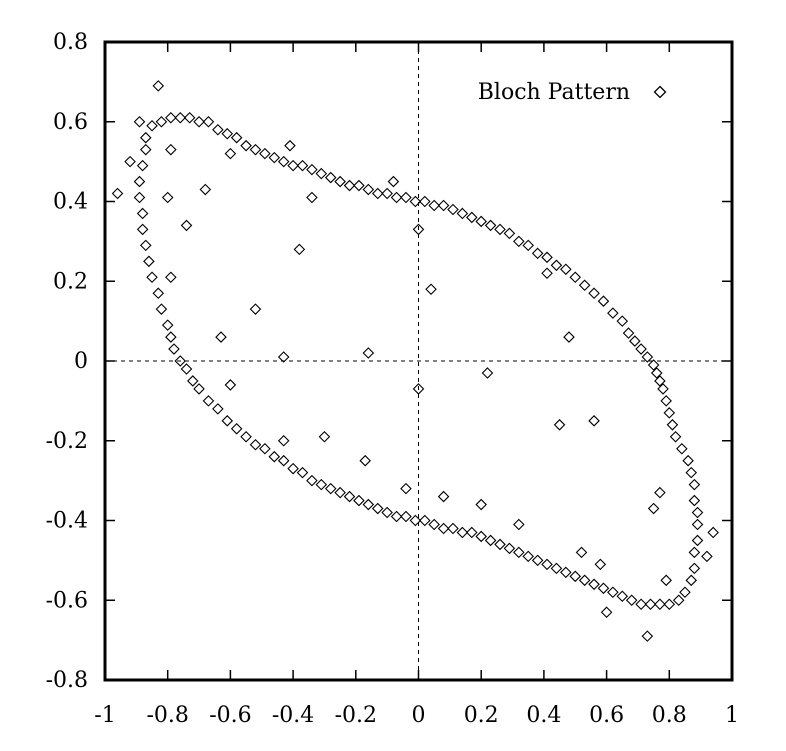 The height and width of the screenshot is (751, 786). I want to click on y-tick-label: 0, so click(81, 361).